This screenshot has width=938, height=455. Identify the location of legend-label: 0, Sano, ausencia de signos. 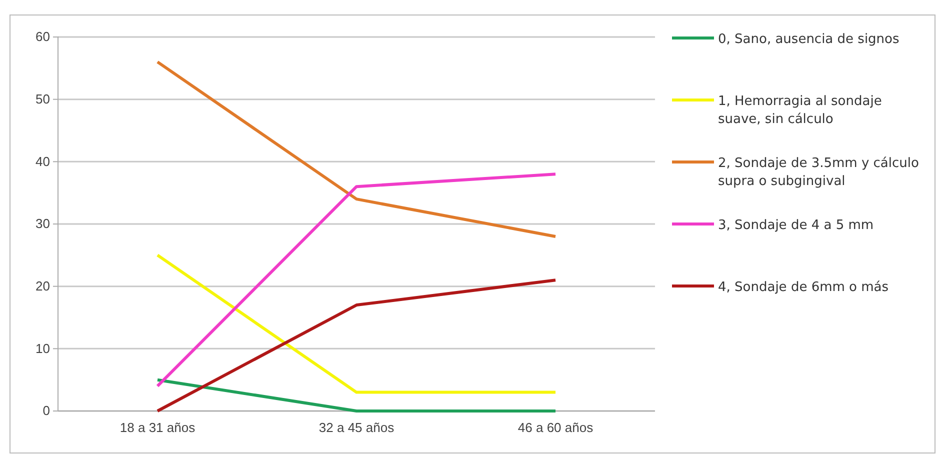
(809, 39).